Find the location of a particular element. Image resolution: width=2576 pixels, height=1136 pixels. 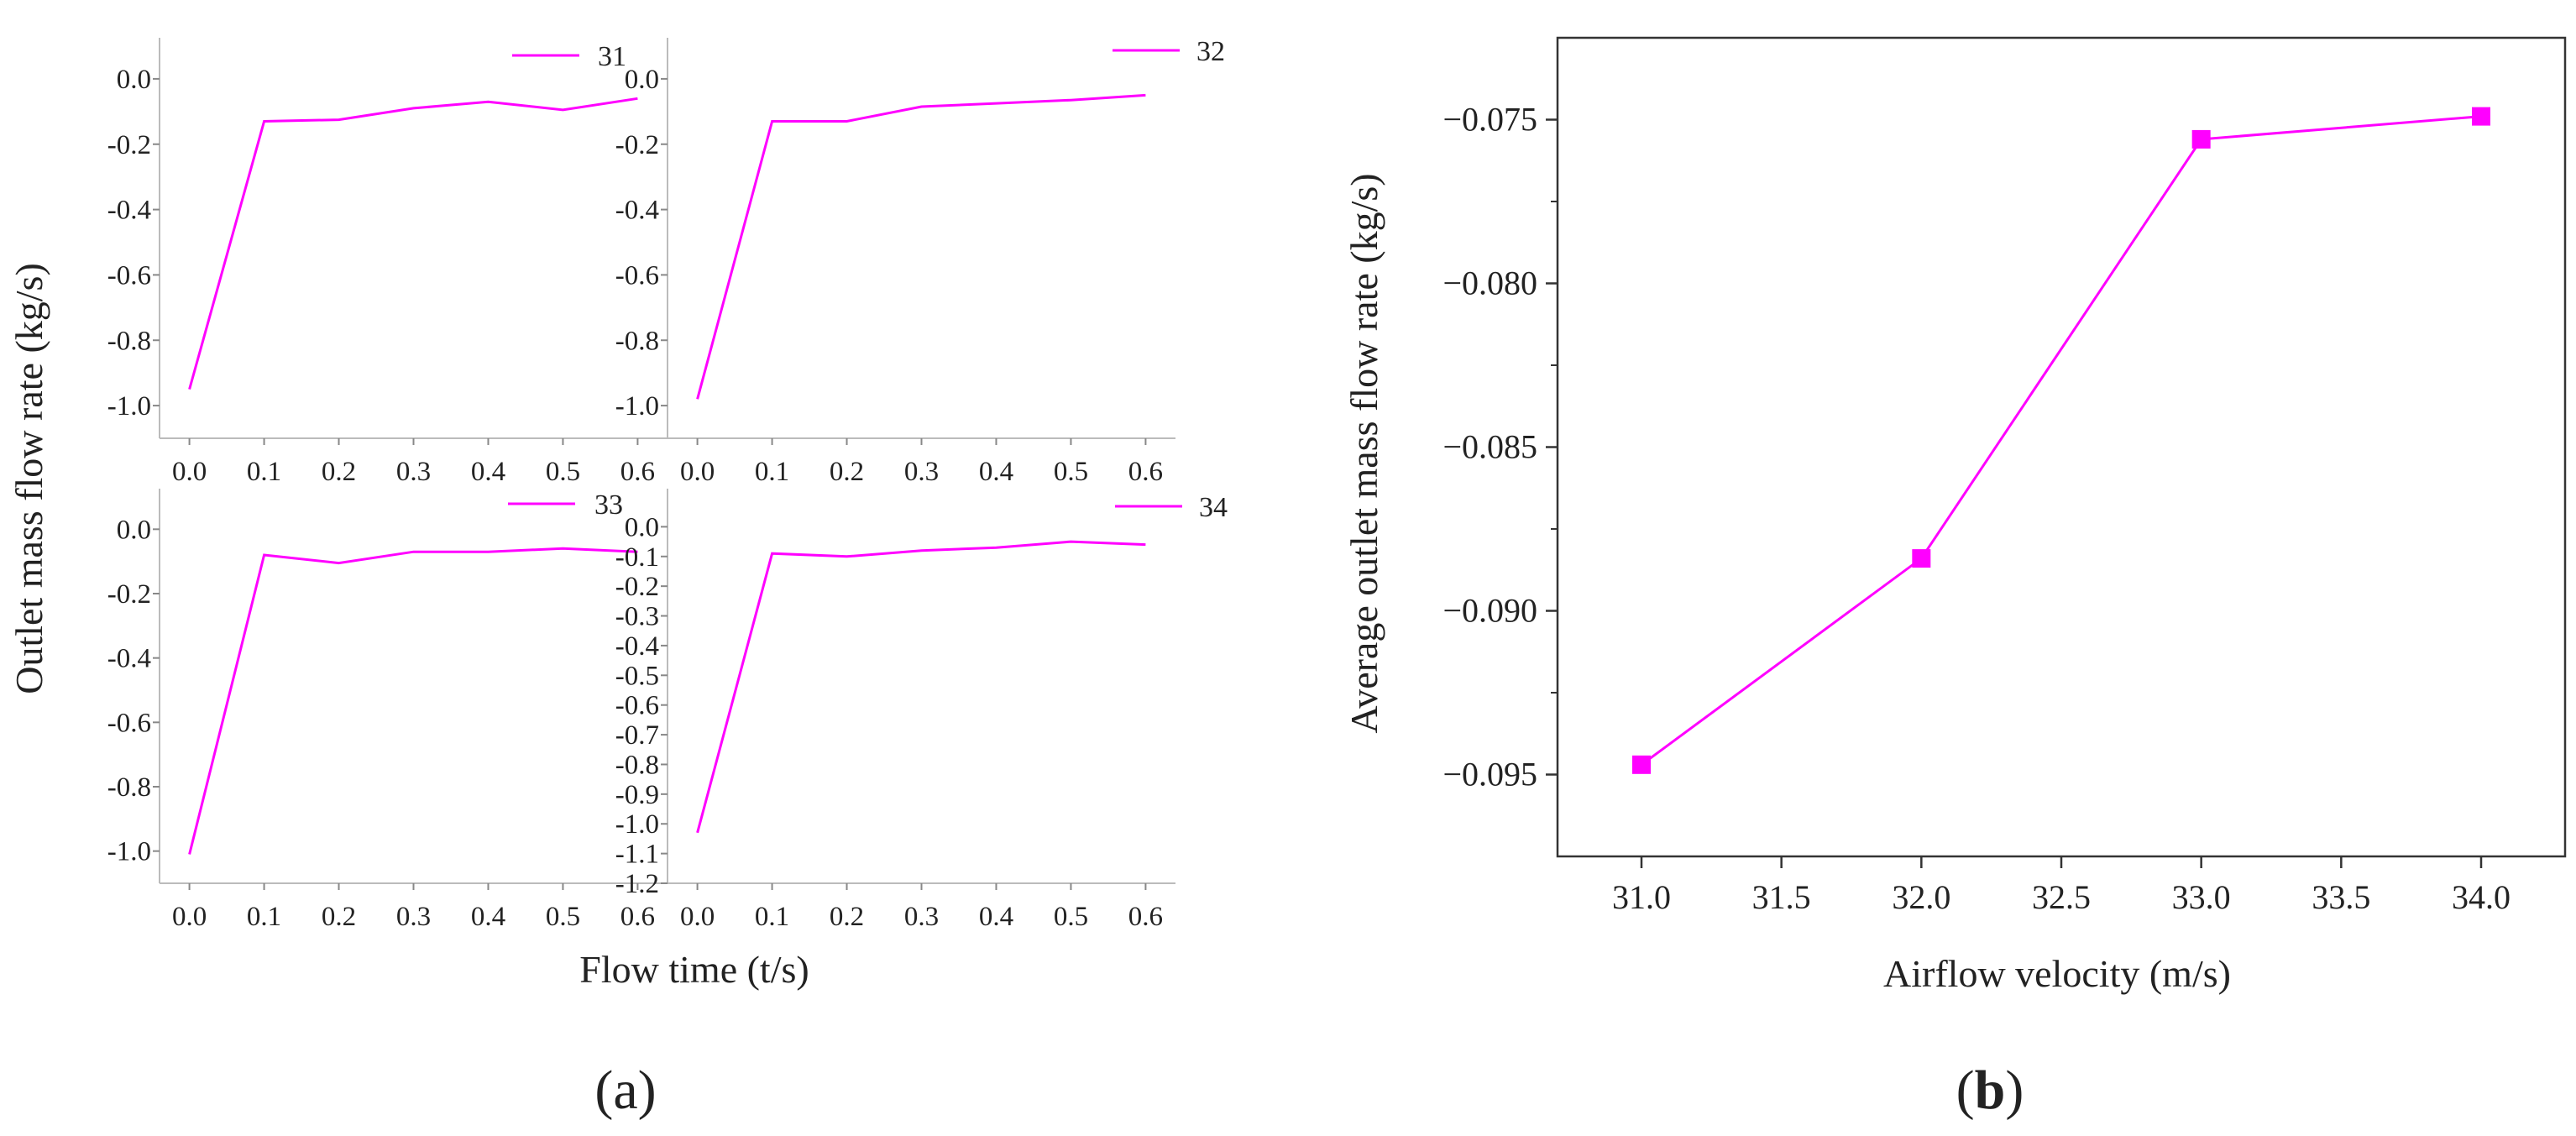

panel-a-ylabel: Outlet mass flow rate (kg/s) is located at coordinates (29, 479).